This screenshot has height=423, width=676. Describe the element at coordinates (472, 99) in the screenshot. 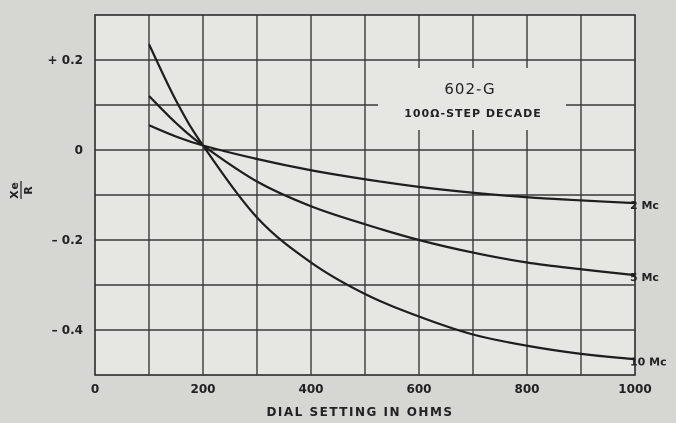

I see `title-box` at that location.